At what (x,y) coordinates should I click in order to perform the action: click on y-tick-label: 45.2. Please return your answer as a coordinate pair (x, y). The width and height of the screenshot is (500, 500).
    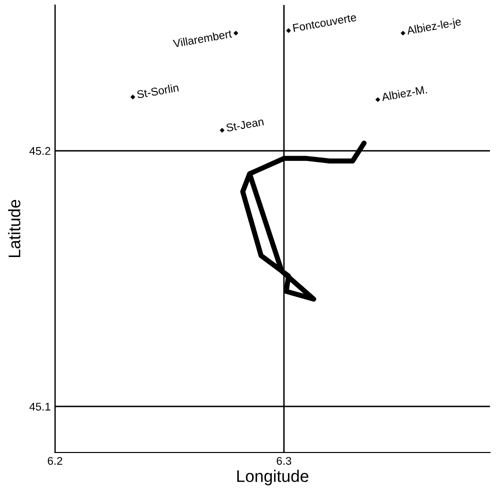
    Looking at the image, I should click on (39, 151).